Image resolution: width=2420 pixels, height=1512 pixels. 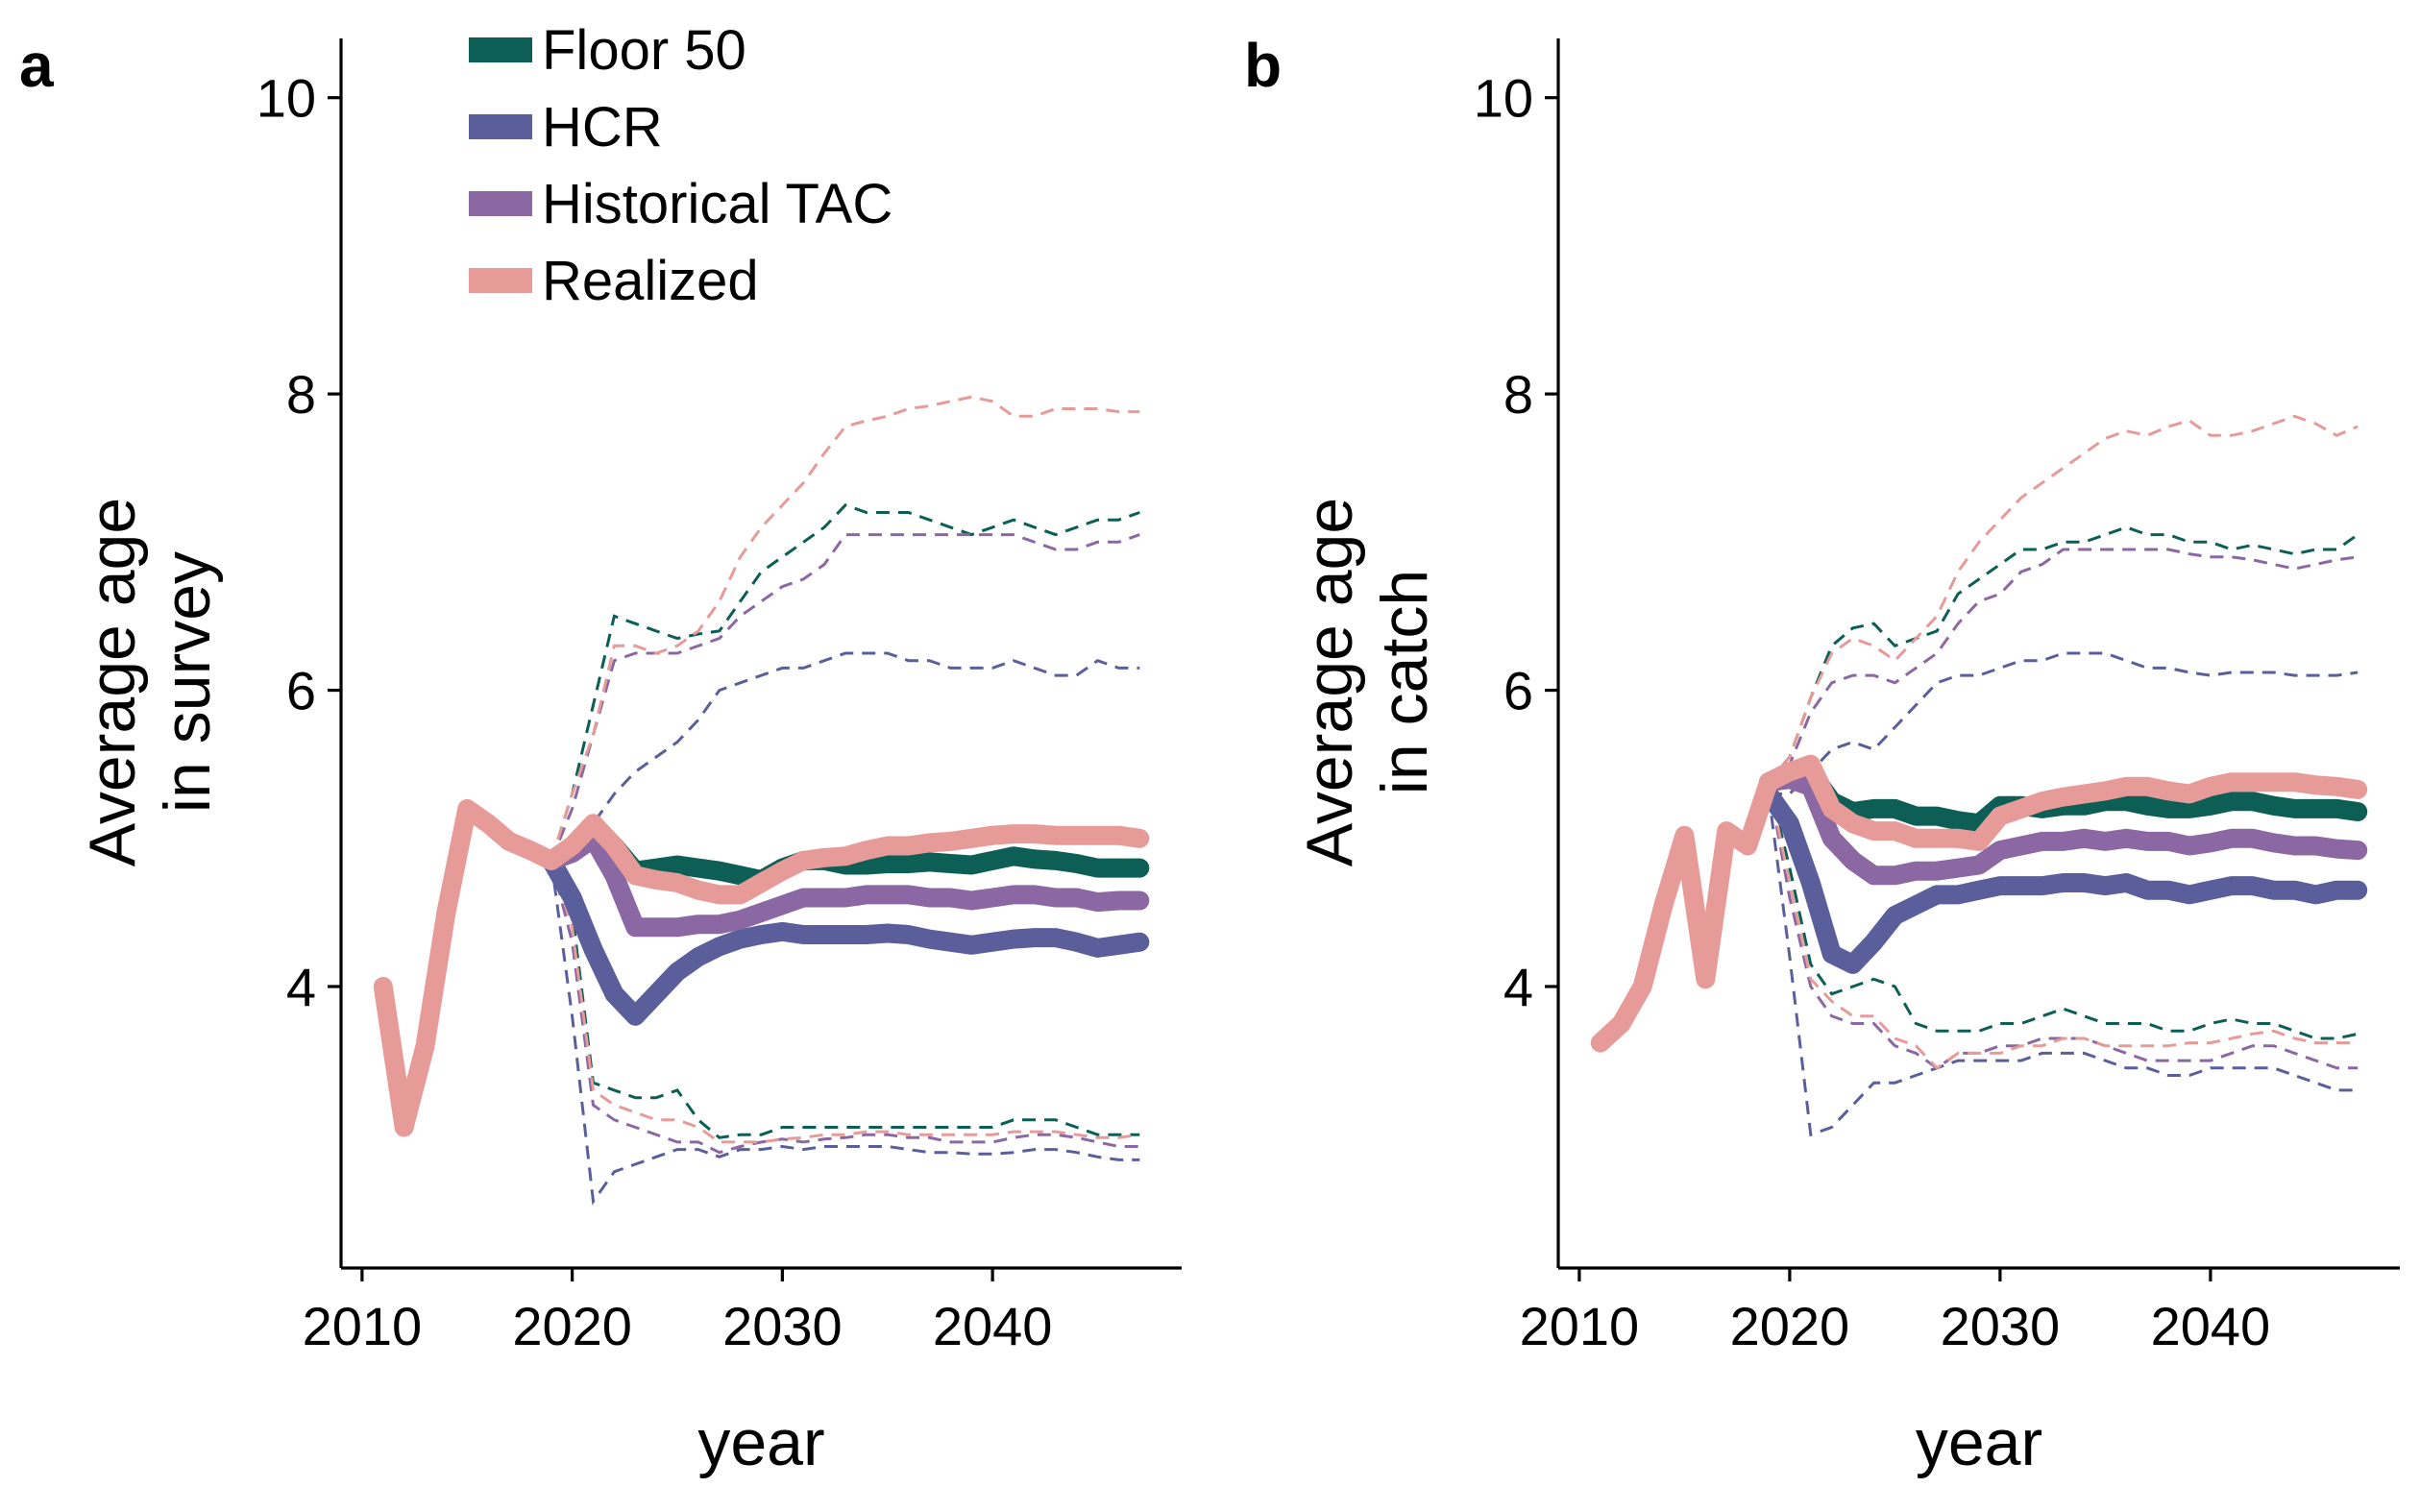 I want to click on panel-a-hcr-median-line, so click(x=845, y=938).